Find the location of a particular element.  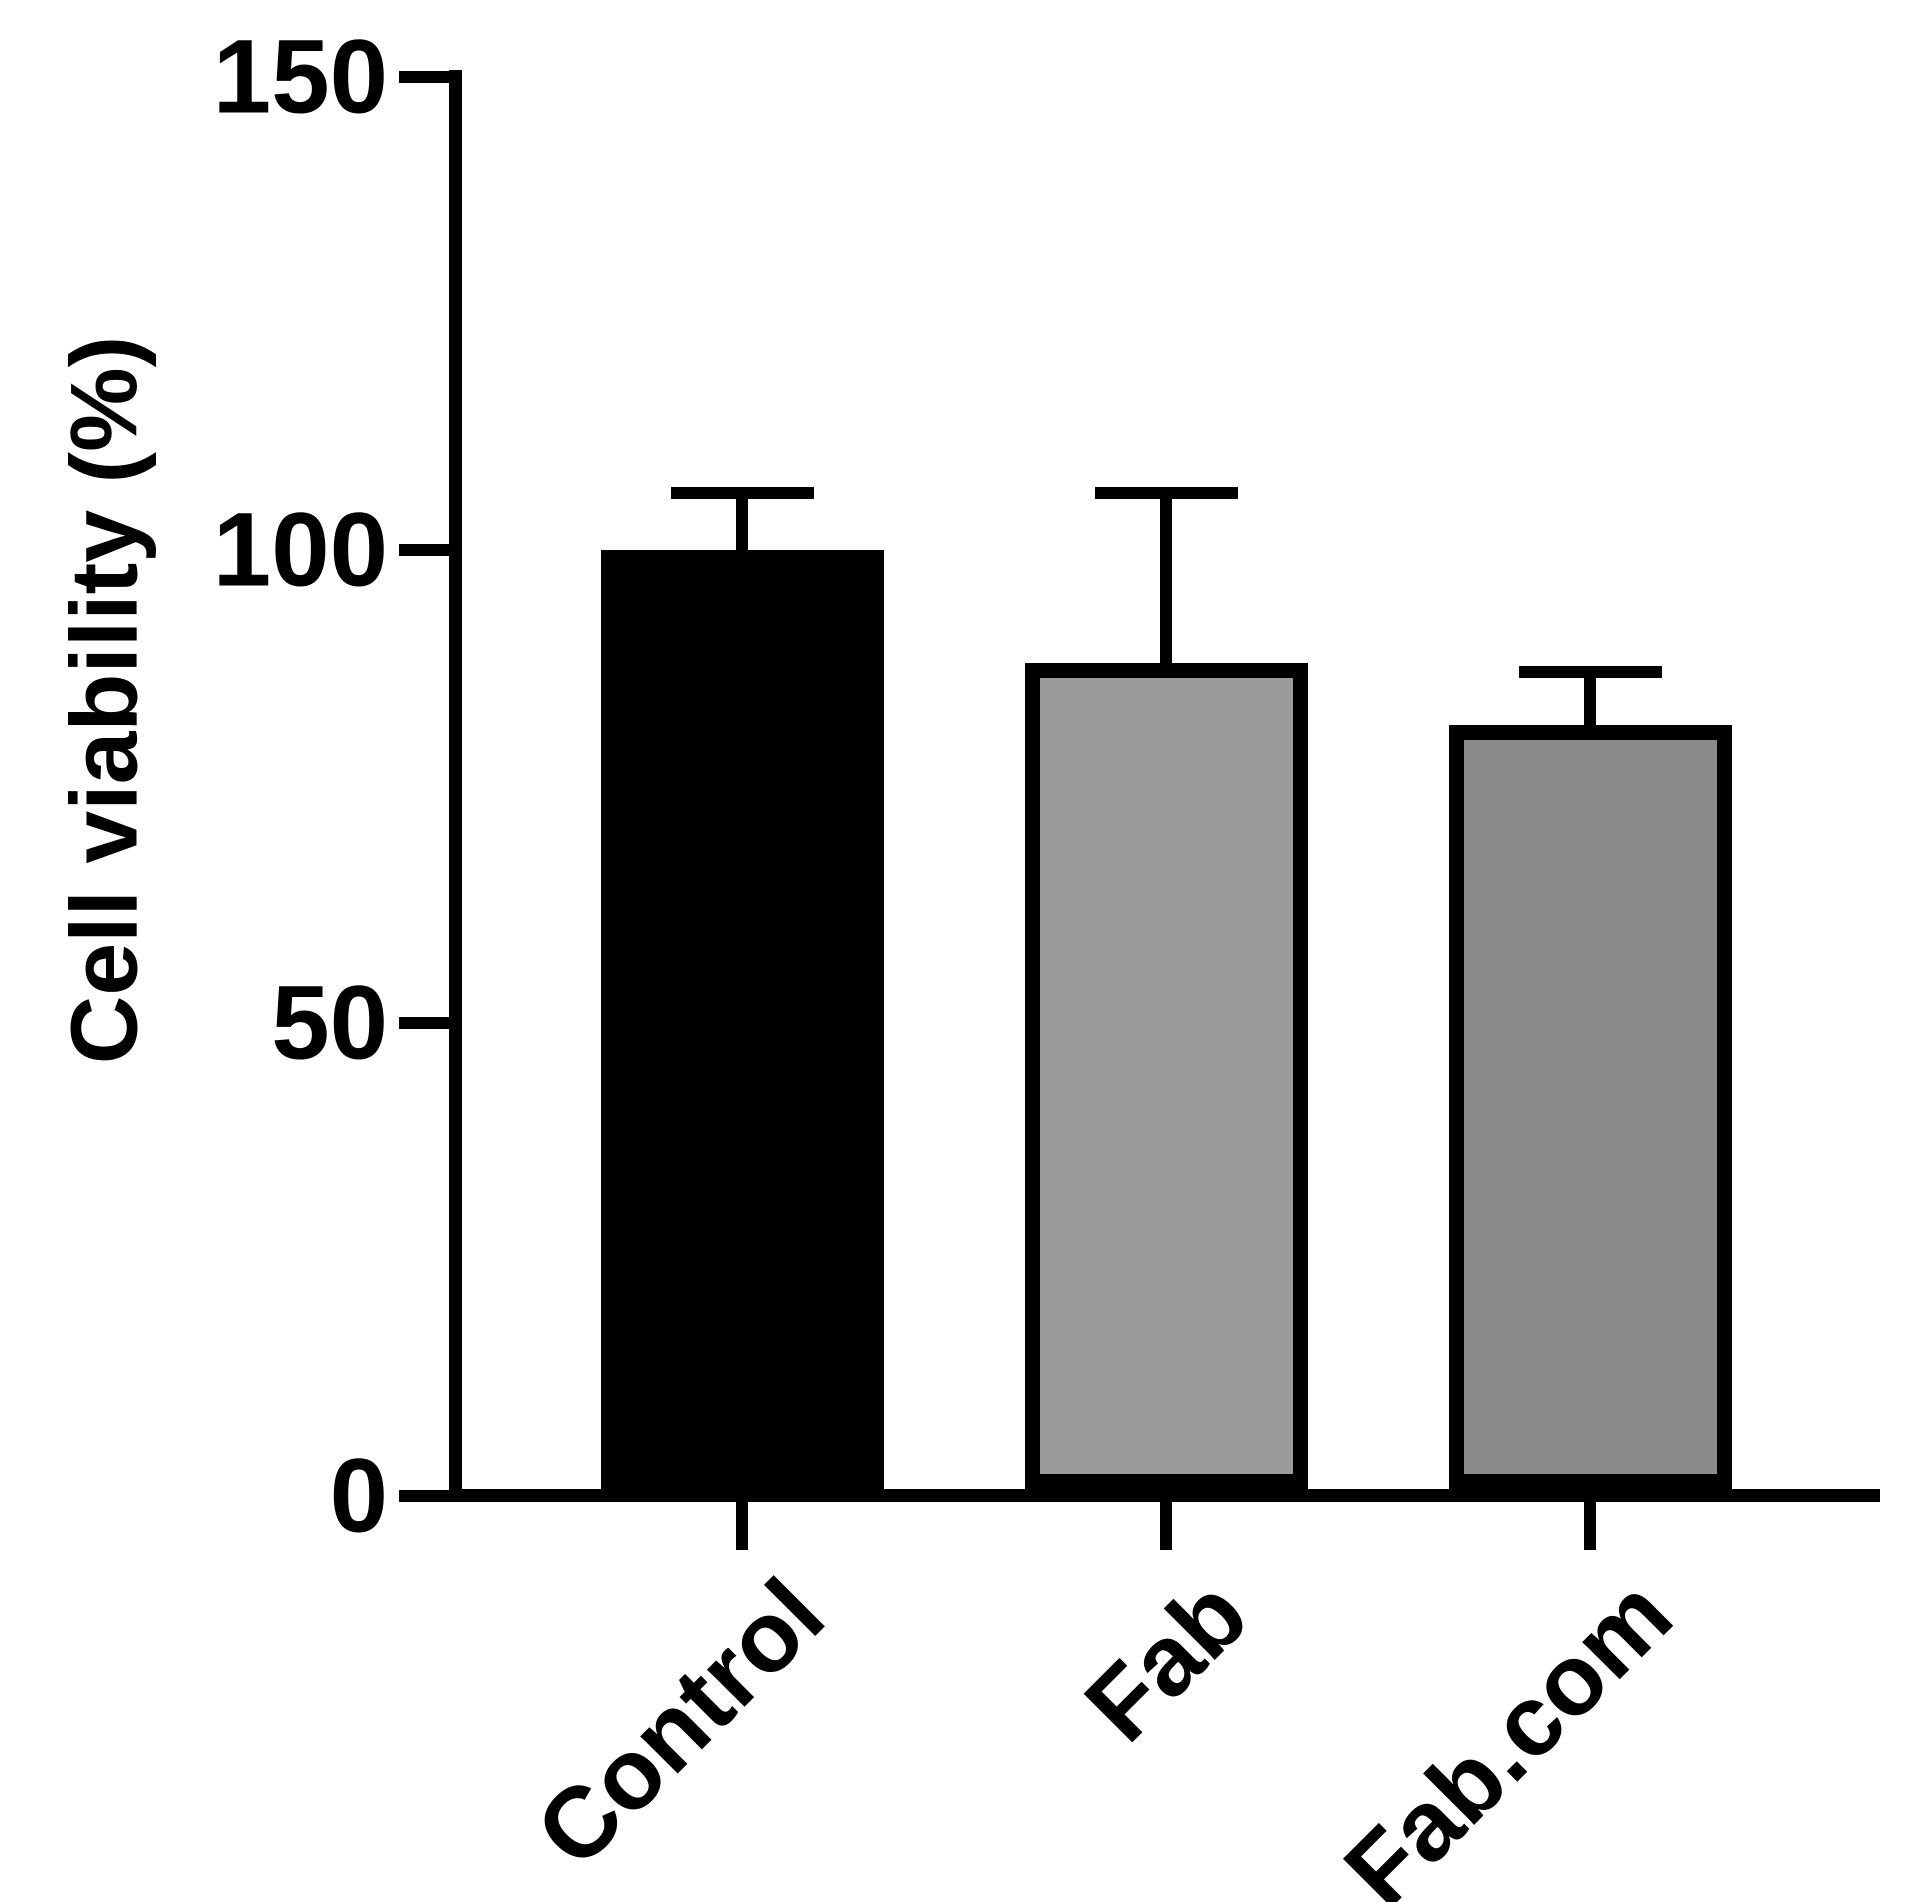

y-tick-label-100: 100 is located at coordinates (300, 550).